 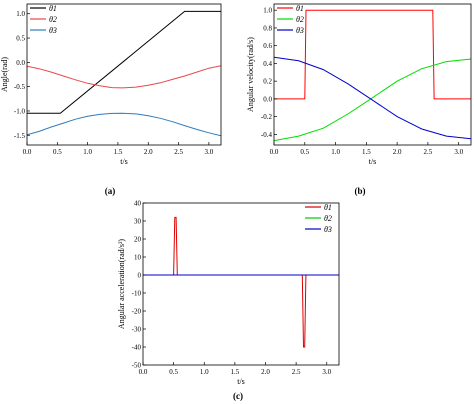 I want to click on y-tick-label: -0.5, so click(x=20, y=87).